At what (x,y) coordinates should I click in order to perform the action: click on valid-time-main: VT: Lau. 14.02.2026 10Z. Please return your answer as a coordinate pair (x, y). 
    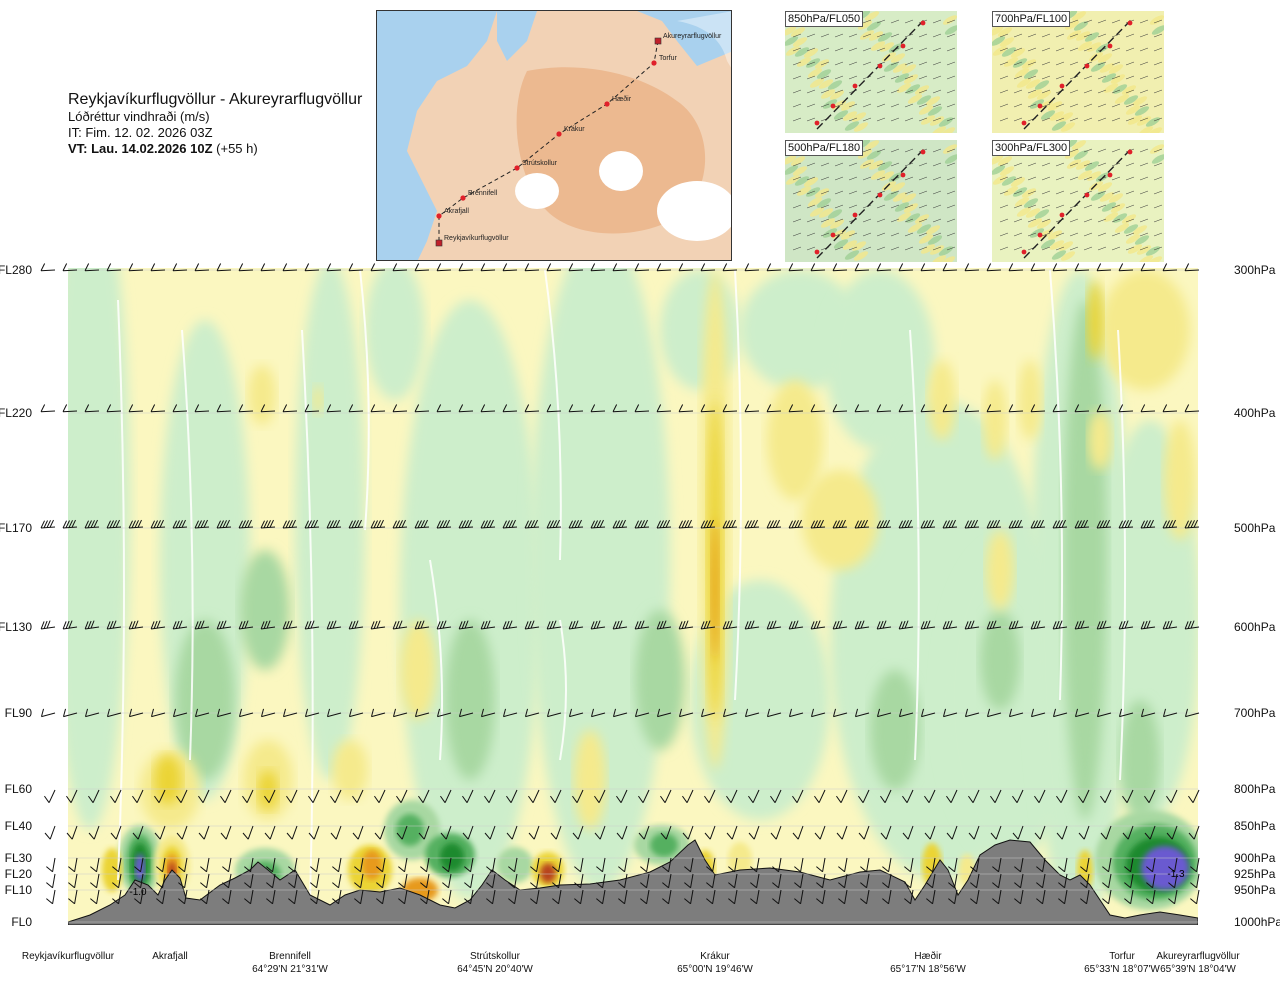
    Looking at the image, I should click on (140, 148).